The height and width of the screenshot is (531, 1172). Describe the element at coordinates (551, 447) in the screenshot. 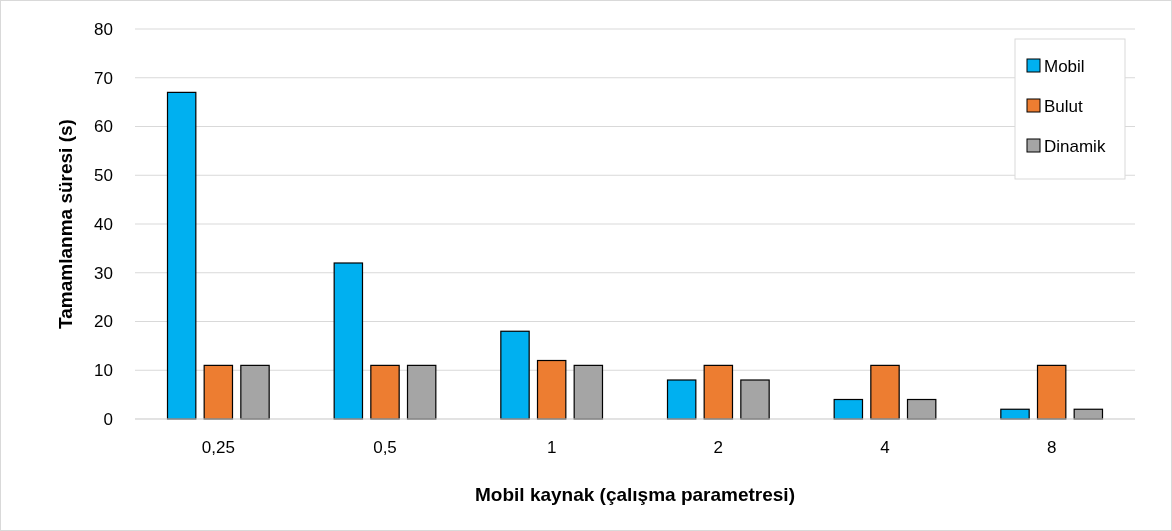

I see `x-tick-label: 1` at that location.